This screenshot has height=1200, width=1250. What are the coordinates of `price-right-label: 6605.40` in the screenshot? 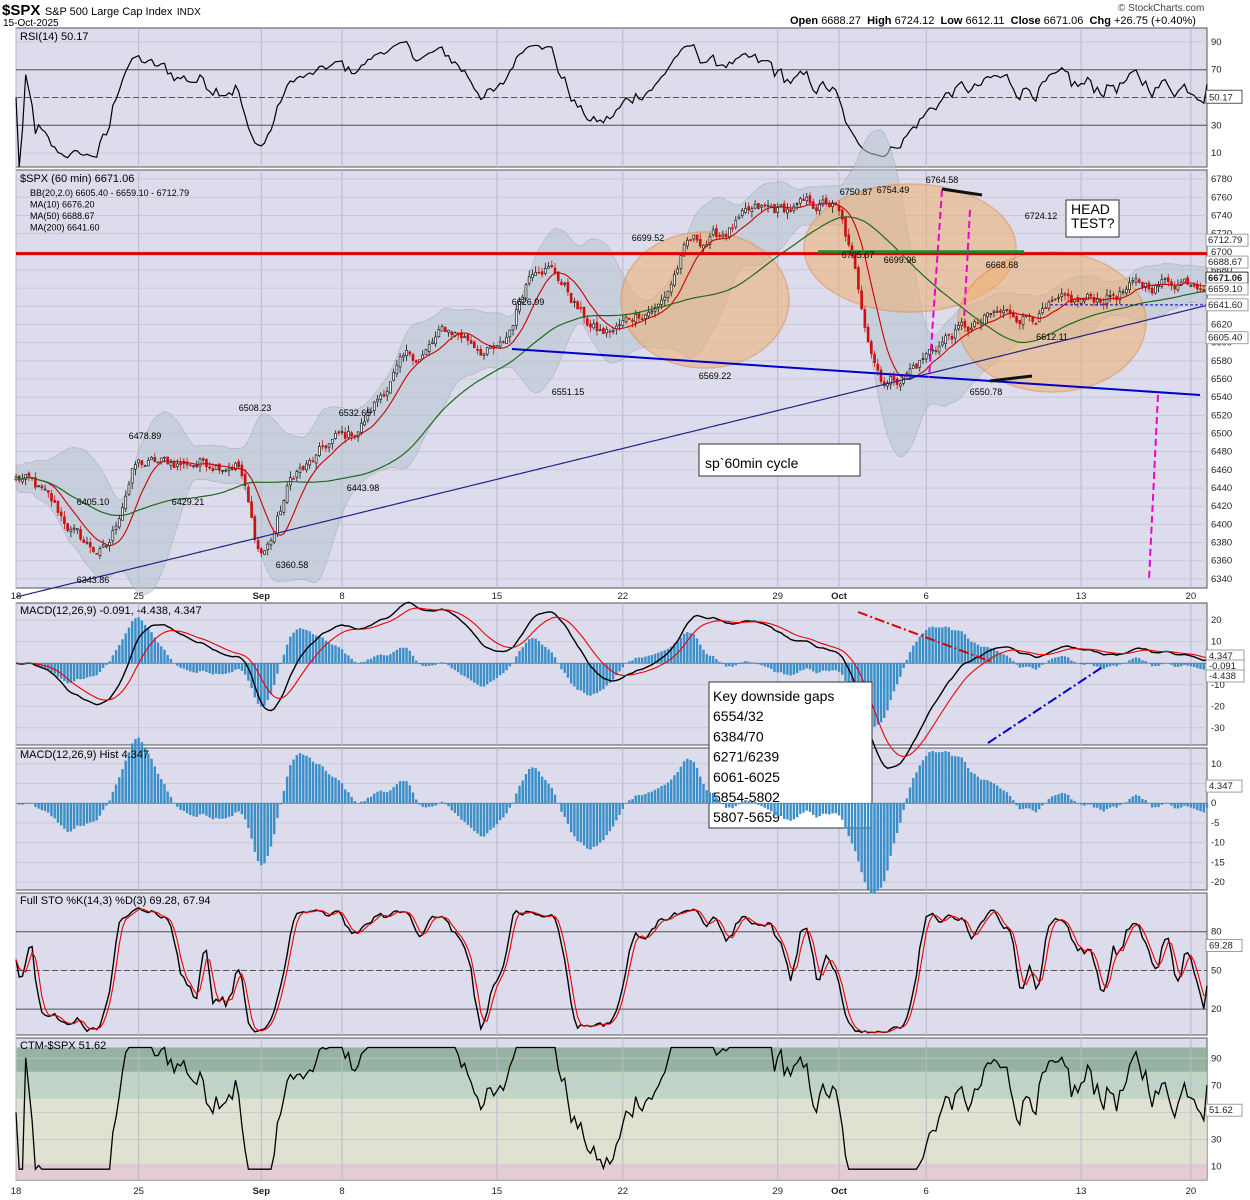 It's located at (1225, 338).